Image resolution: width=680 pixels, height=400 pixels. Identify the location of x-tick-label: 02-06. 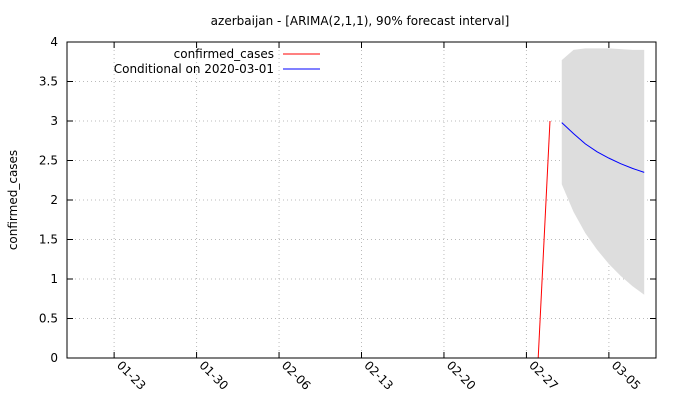
(296, 375).